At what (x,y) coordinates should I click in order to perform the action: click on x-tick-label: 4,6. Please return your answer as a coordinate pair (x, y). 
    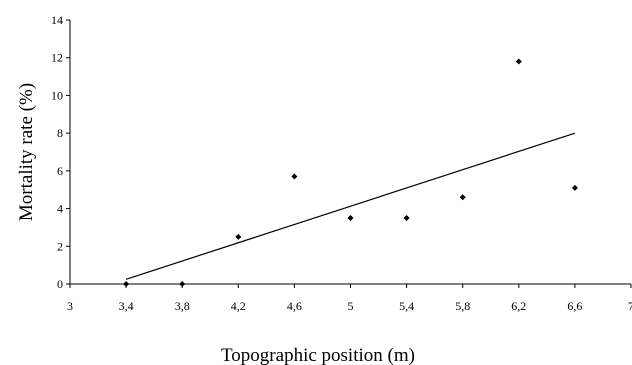
    Looking at the image, I should click on (294, 306).